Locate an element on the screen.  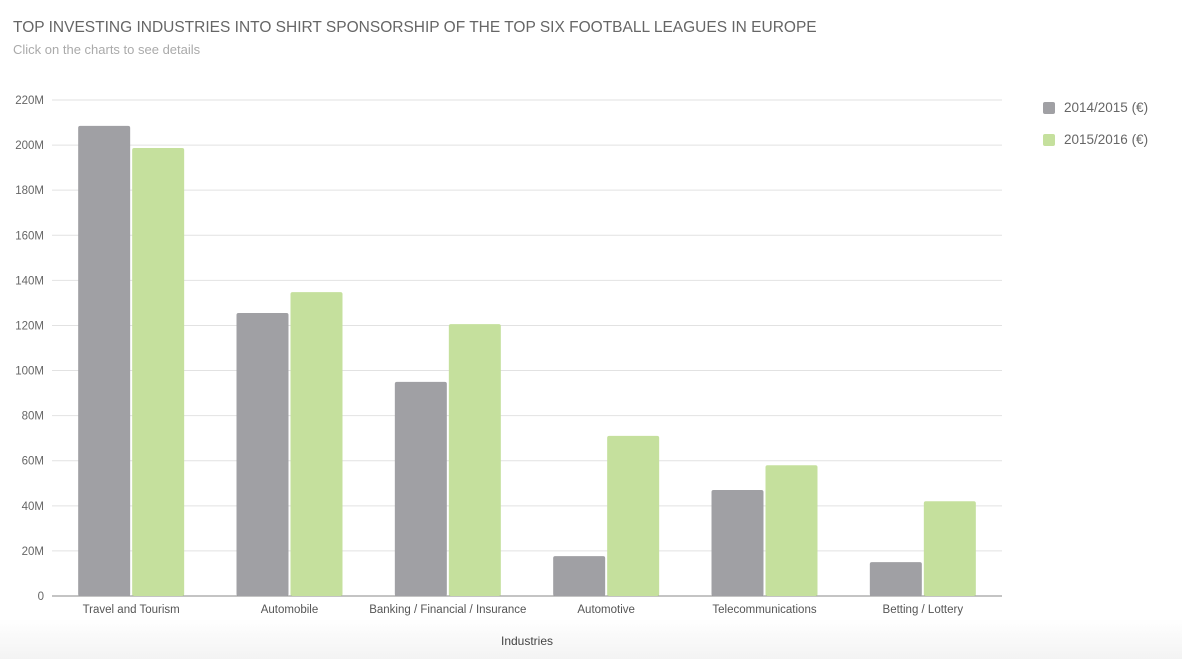
legend-item: 2015/2016 (€) is located at coordinates (1095, 139).